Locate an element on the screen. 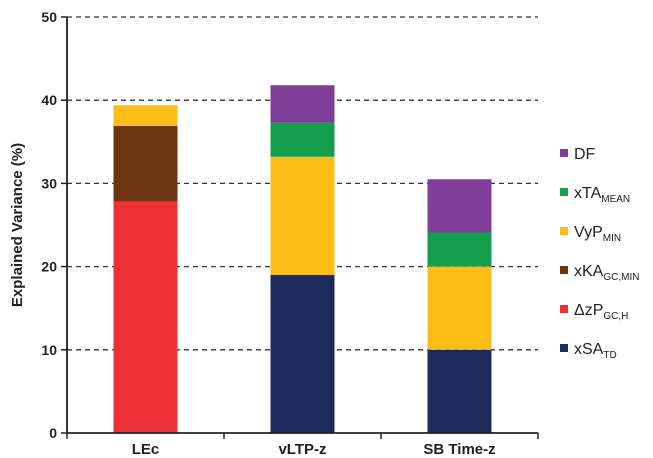 The height and width of the screenshot is (458, 653). legend-label: xSATD is located at coordinates (595, 351).